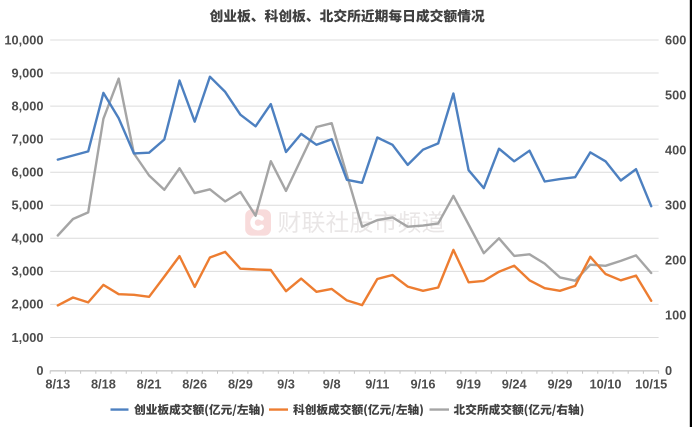 This screenshot has width=692, height=432. What do you see at coordinates (605, 384) in the screenshot?
I see `svg-text: 10/10` at bounding box center [605, 384].